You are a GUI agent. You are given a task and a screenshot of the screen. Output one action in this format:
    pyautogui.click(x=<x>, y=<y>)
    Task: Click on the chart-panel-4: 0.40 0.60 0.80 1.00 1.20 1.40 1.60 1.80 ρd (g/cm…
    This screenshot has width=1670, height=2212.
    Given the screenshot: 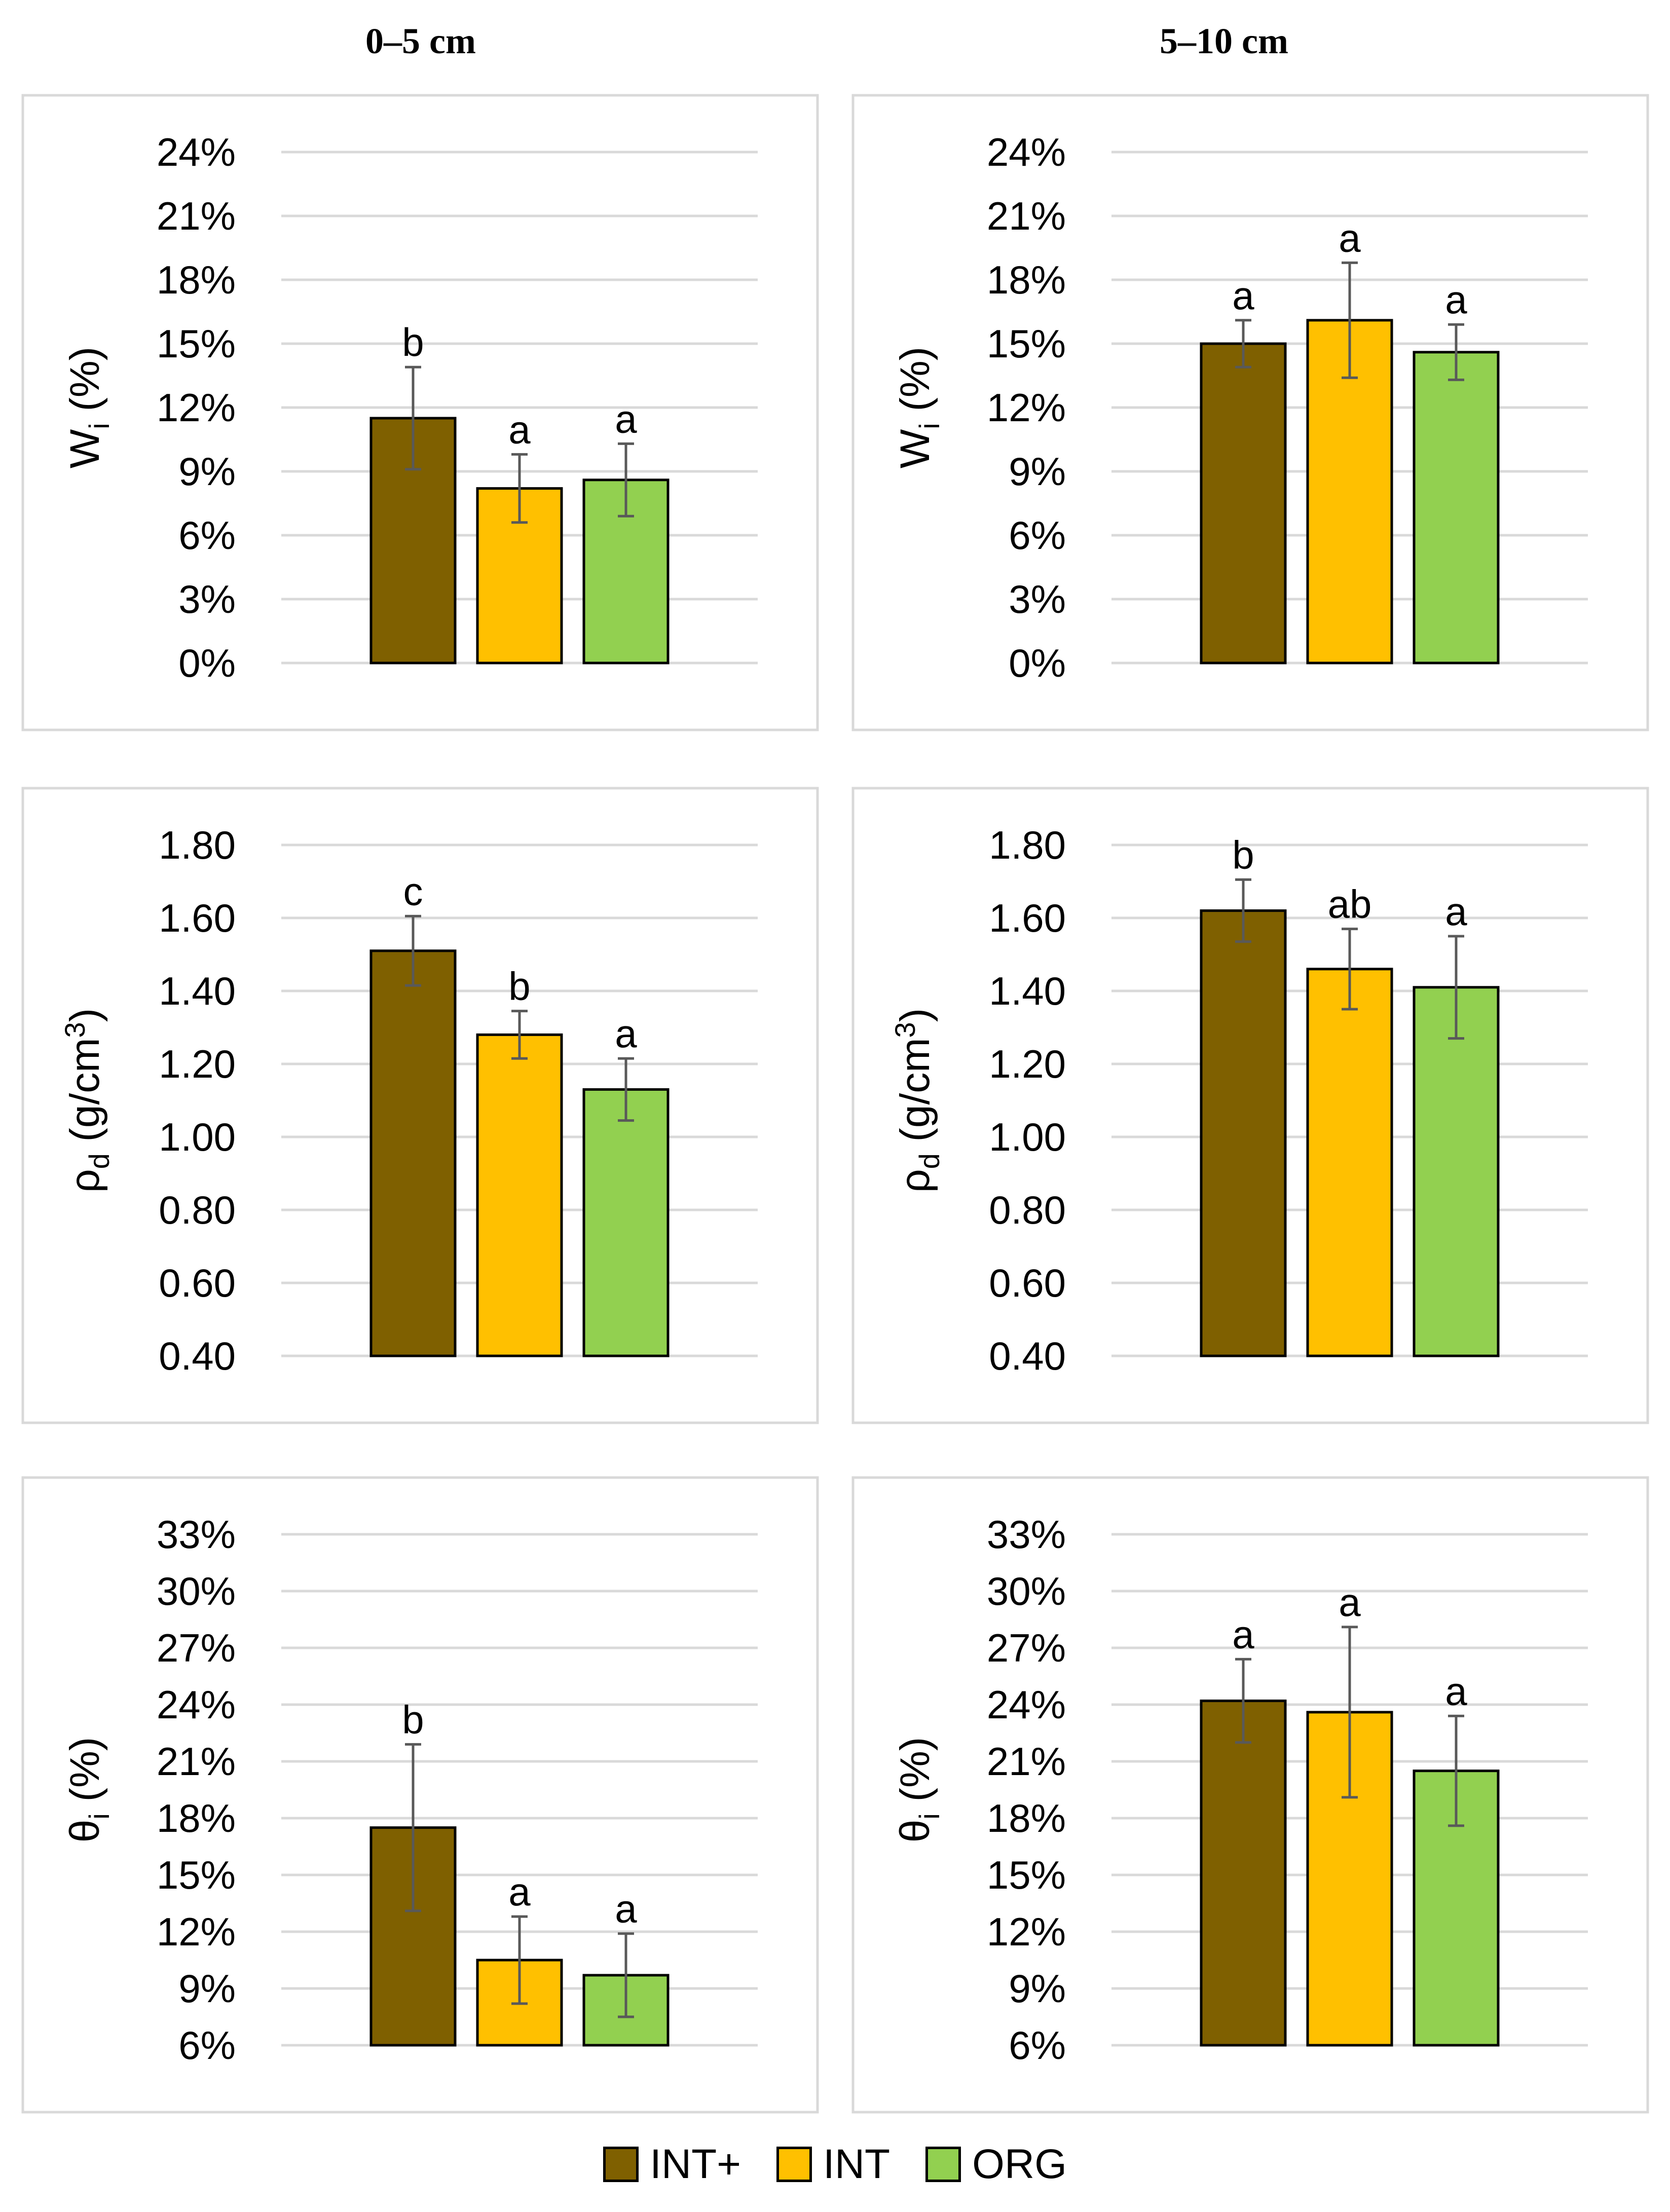 What is the action you would take?
    pyautogui.click(x=1250, y=1105)
    